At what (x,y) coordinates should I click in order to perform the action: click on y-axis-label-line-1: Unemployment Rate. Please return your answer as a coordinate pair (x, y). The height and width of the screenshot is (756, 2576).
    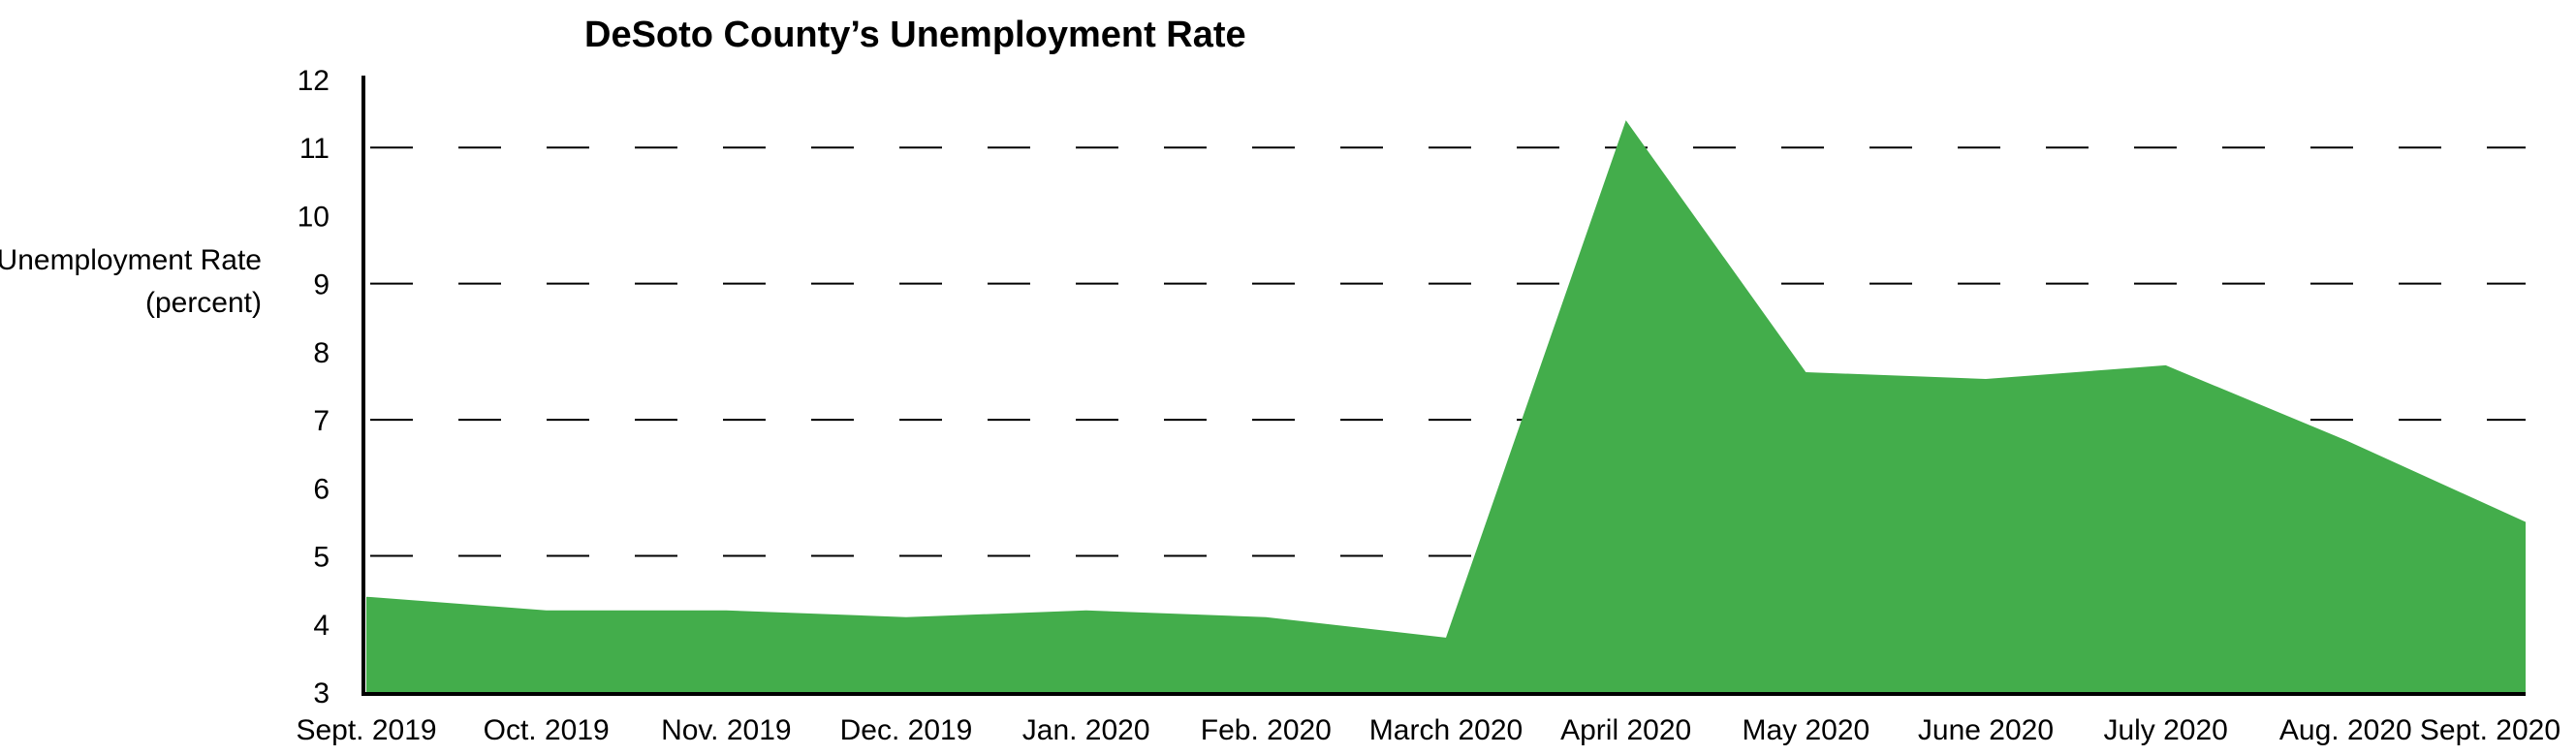
    Looking at the image, I should click on (131, 260).